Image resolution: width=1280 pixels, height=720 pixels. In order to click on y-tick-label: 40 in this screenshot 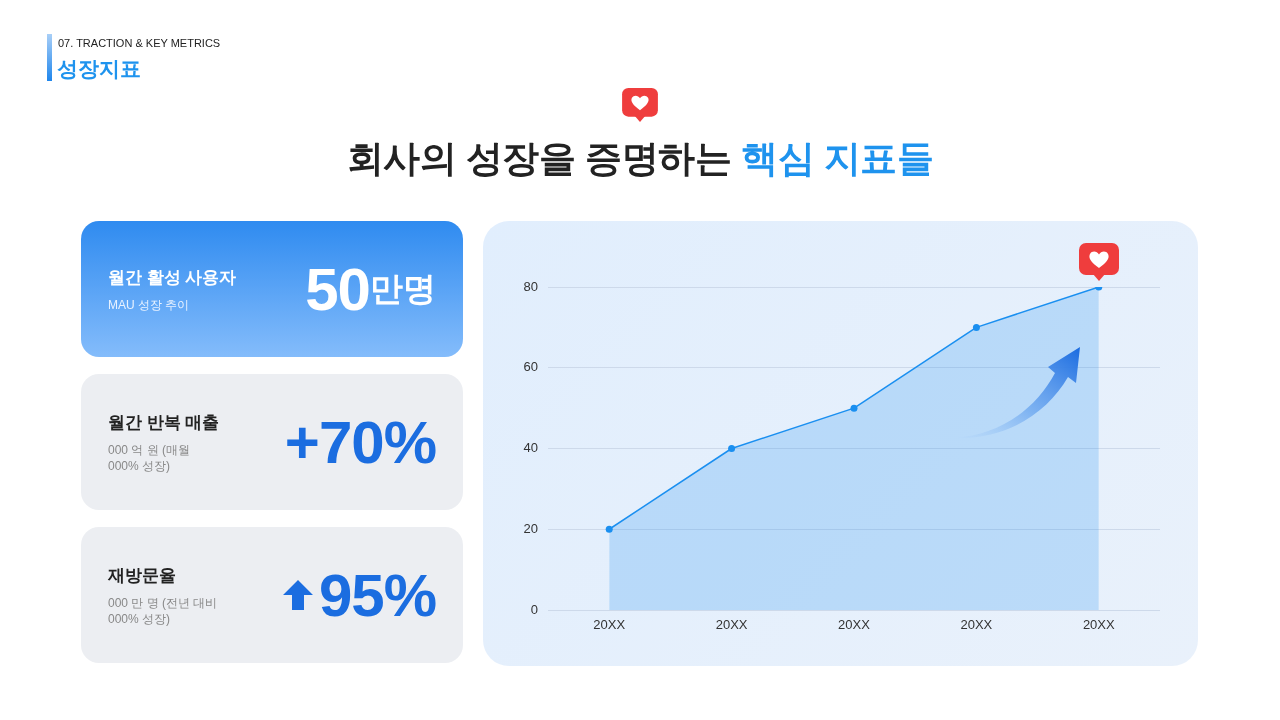, I will do `click(530, 448)`.